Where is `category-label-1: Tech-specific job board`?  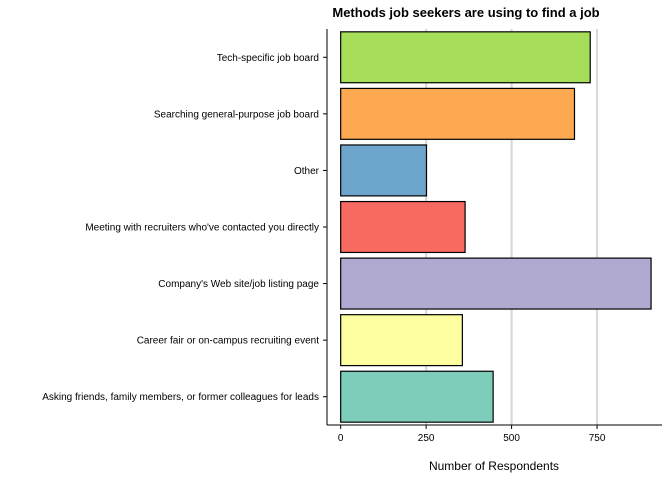
category-label-1: Tech-specific job board is located at coordinates (268, 58).